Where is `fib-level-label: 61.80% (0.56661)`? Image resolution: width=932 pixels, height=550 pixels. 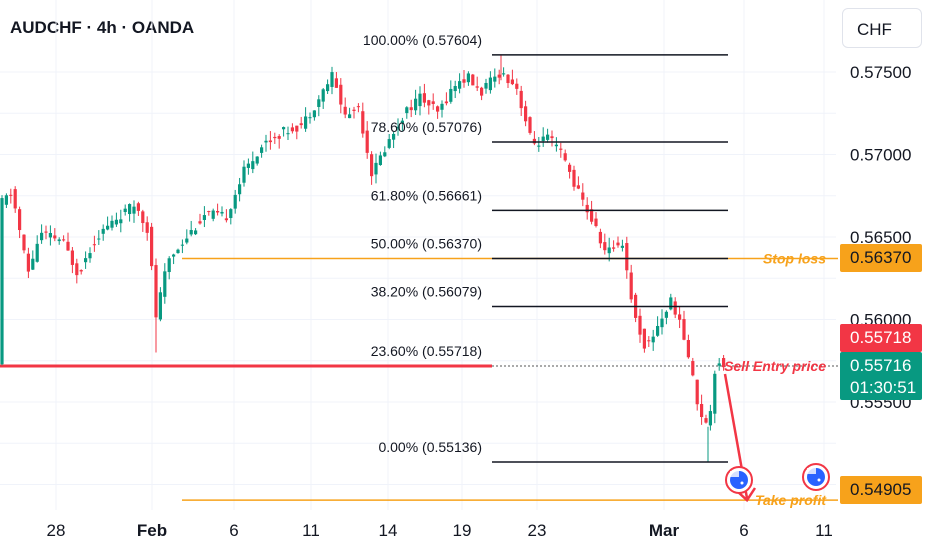
fib-level-label: 61.80% (0.56661) is located at coordinates (426, 195).